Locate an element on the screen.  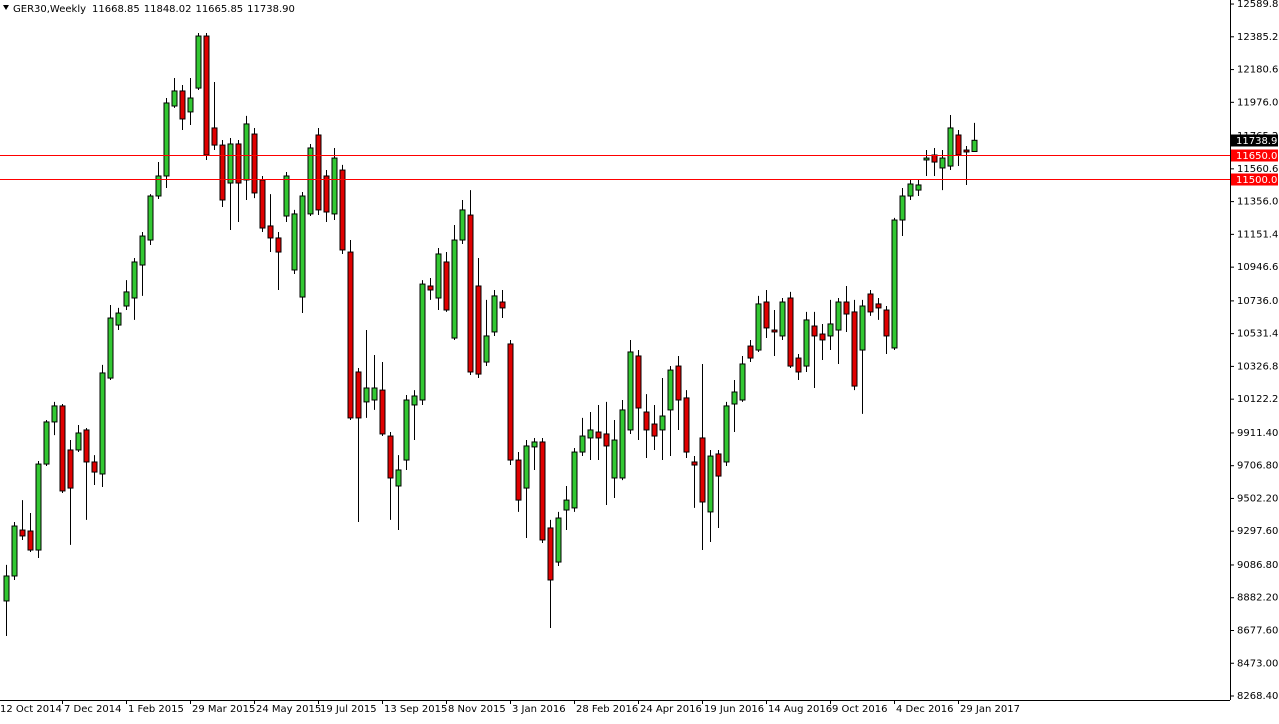
x-tick-label: 14 Aug 2016 is located at coordinates (800, 709).